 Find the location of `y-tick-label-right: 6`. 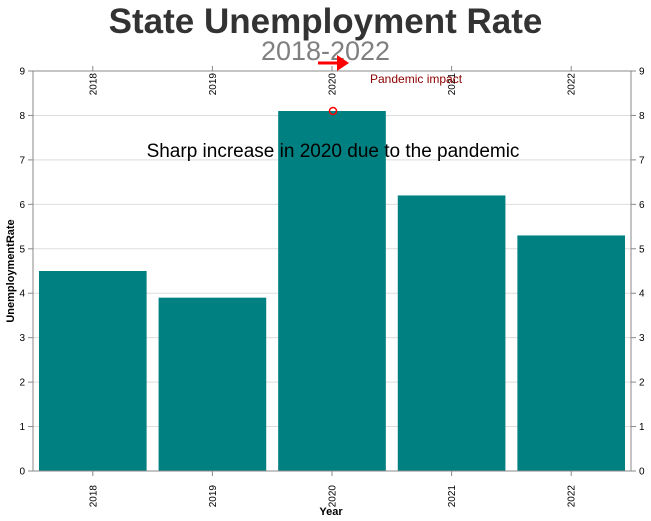

y-tick-label-right: 6 is located at coordinates (642, 205).